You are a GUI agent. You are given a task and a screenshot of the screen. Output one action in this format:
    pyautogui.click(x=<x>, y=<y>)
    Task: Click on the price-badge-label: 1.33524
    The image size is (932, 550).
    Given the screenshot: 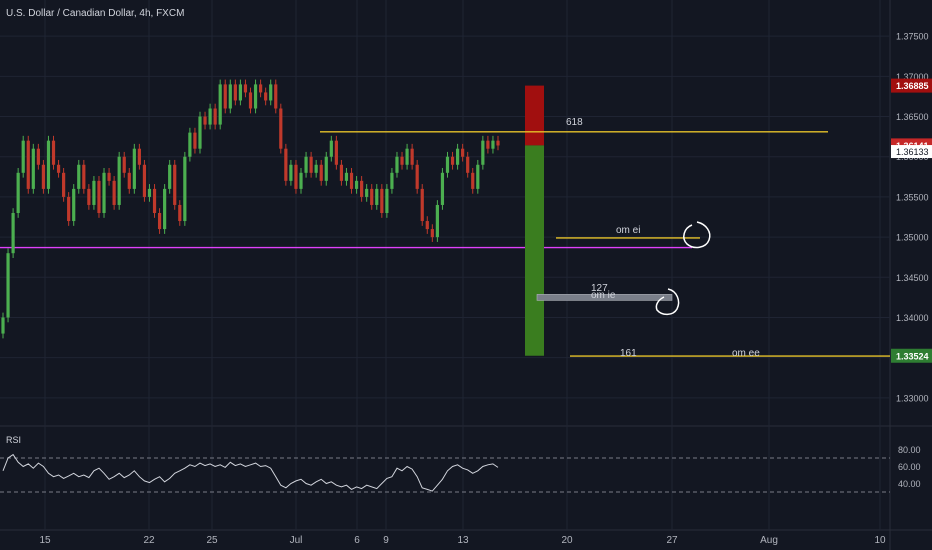 What is the action you would take?
    pyautogui.click(x=912, y=356)
    